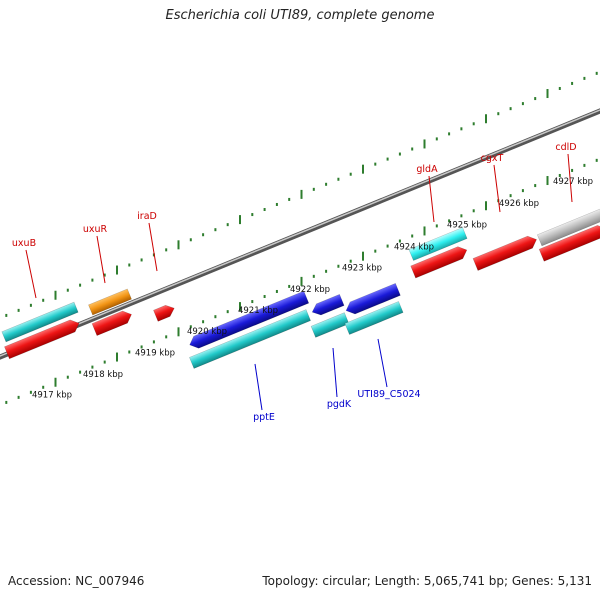 The image size is (600, 600). What do you see at coordinates (439, 262) in the screenshot?
I see `gene-gldA` at bounding box center [439, 262].